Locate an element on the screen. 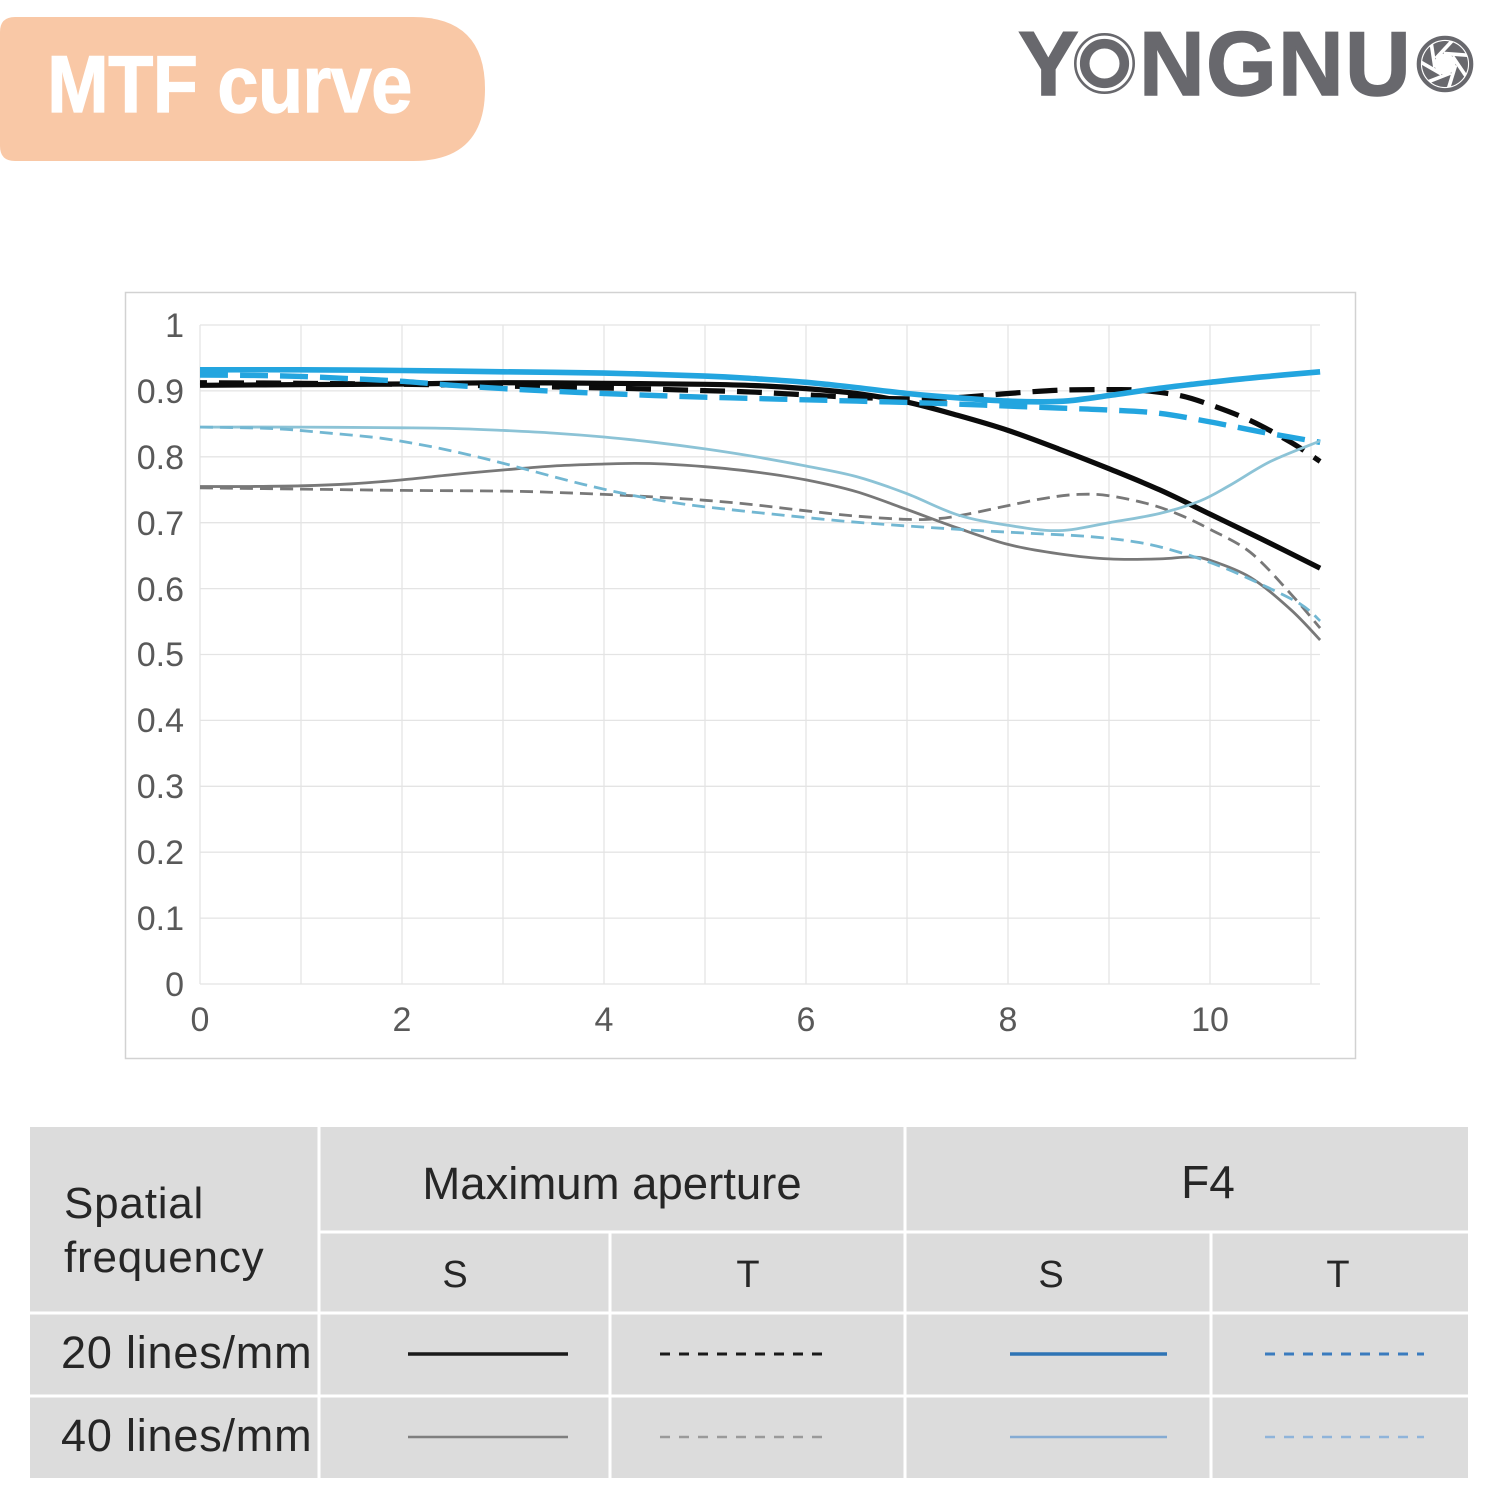  svg-text: 6 is located at coordinates (806, 1020).